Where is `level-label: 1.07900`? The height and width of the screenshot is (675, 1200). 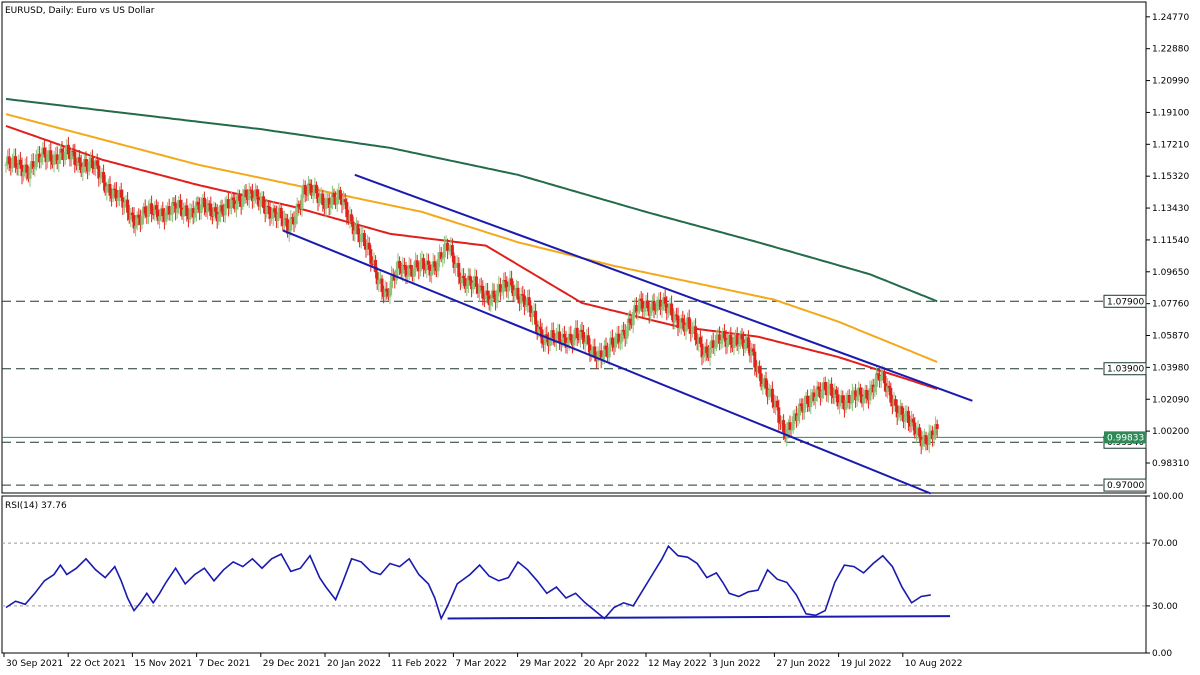
level-label: 1.07900 is located at coordinates (1125, 302).